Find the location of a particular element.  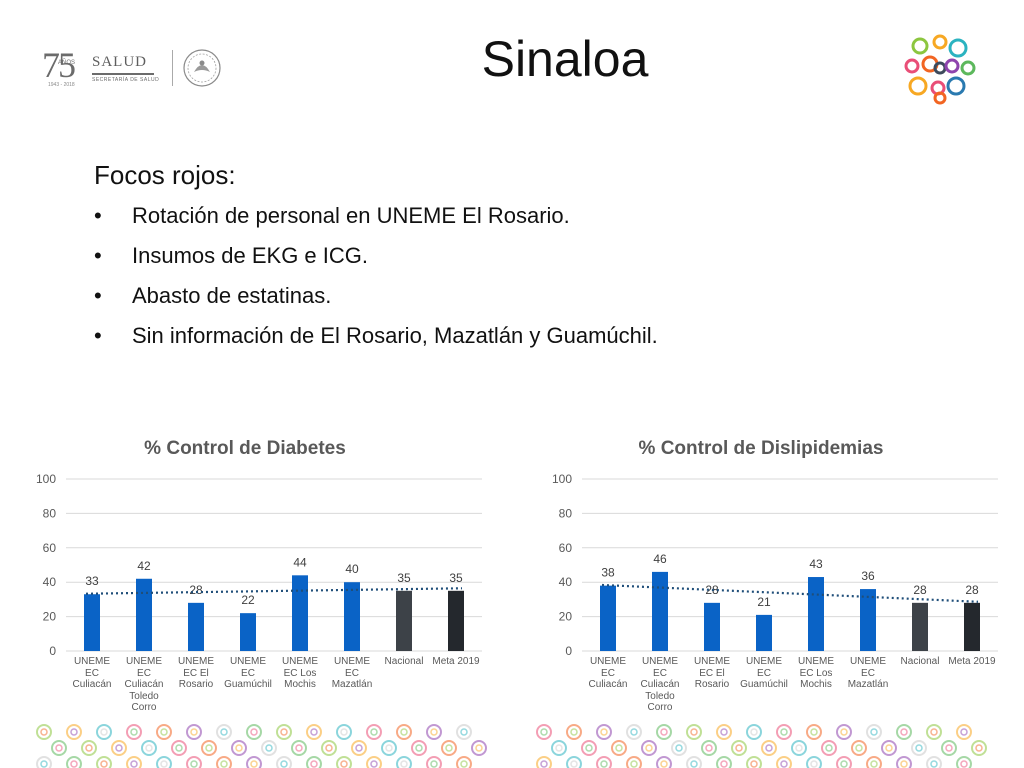

bar-value-label: 40 is located at coordinates (352, 569).